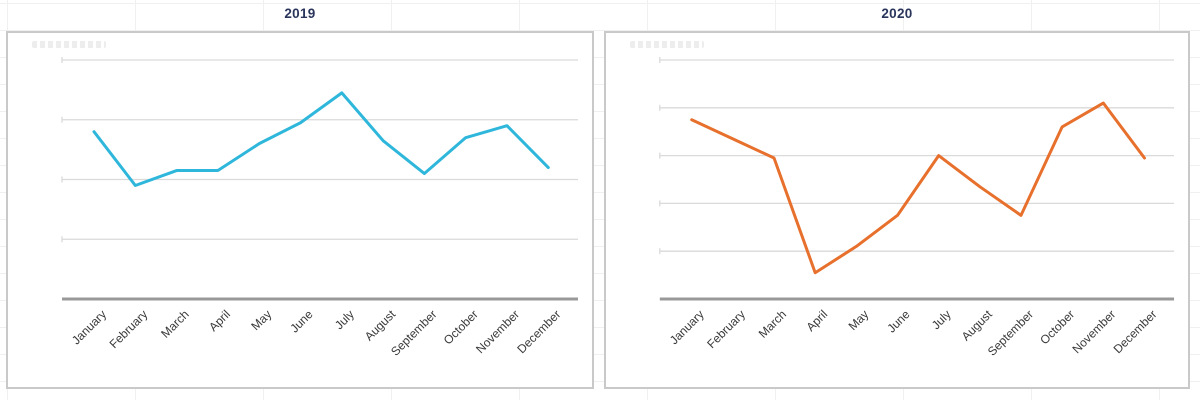 The image size is (1200, 400). Describe the element at coordinates (897, 13) in the screenshot. I see `chart-title-2020: 2020` at that location.